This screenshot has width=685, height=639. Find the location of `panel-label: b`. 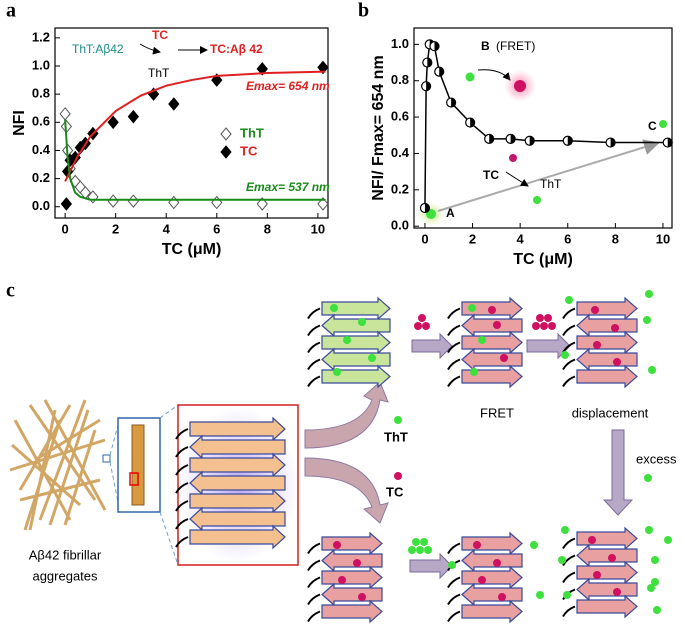

panel-label: b is located at coordinates (363, 11).